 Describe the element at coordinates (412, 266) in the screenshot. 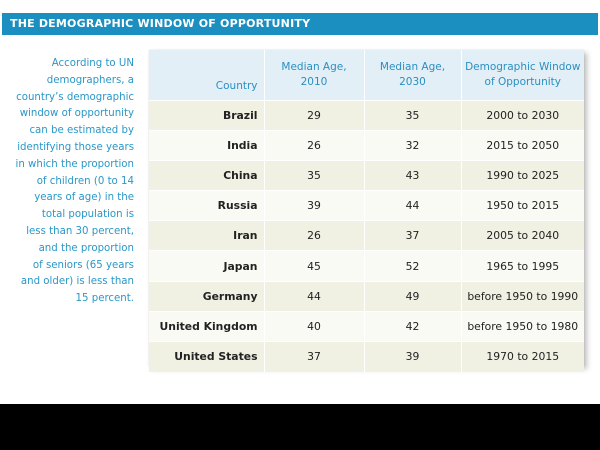

I see `cell-median-2030: 52` at that location.